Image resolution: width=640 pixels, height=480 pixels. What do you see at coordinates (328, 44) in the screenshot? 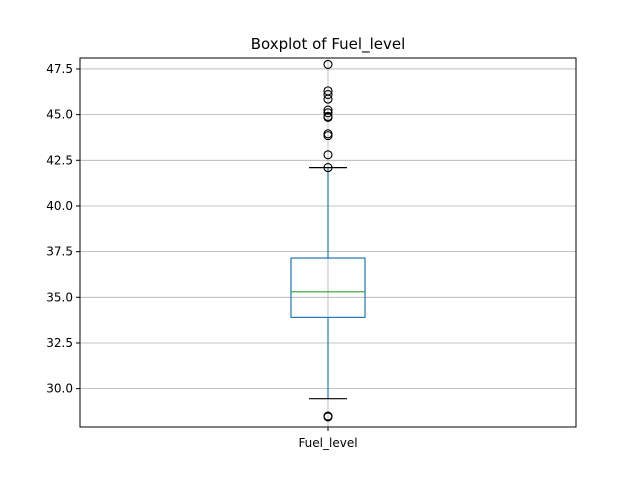
I see `chart-title: Boxplot of Fuel_level` at bounding box center [328, 44].